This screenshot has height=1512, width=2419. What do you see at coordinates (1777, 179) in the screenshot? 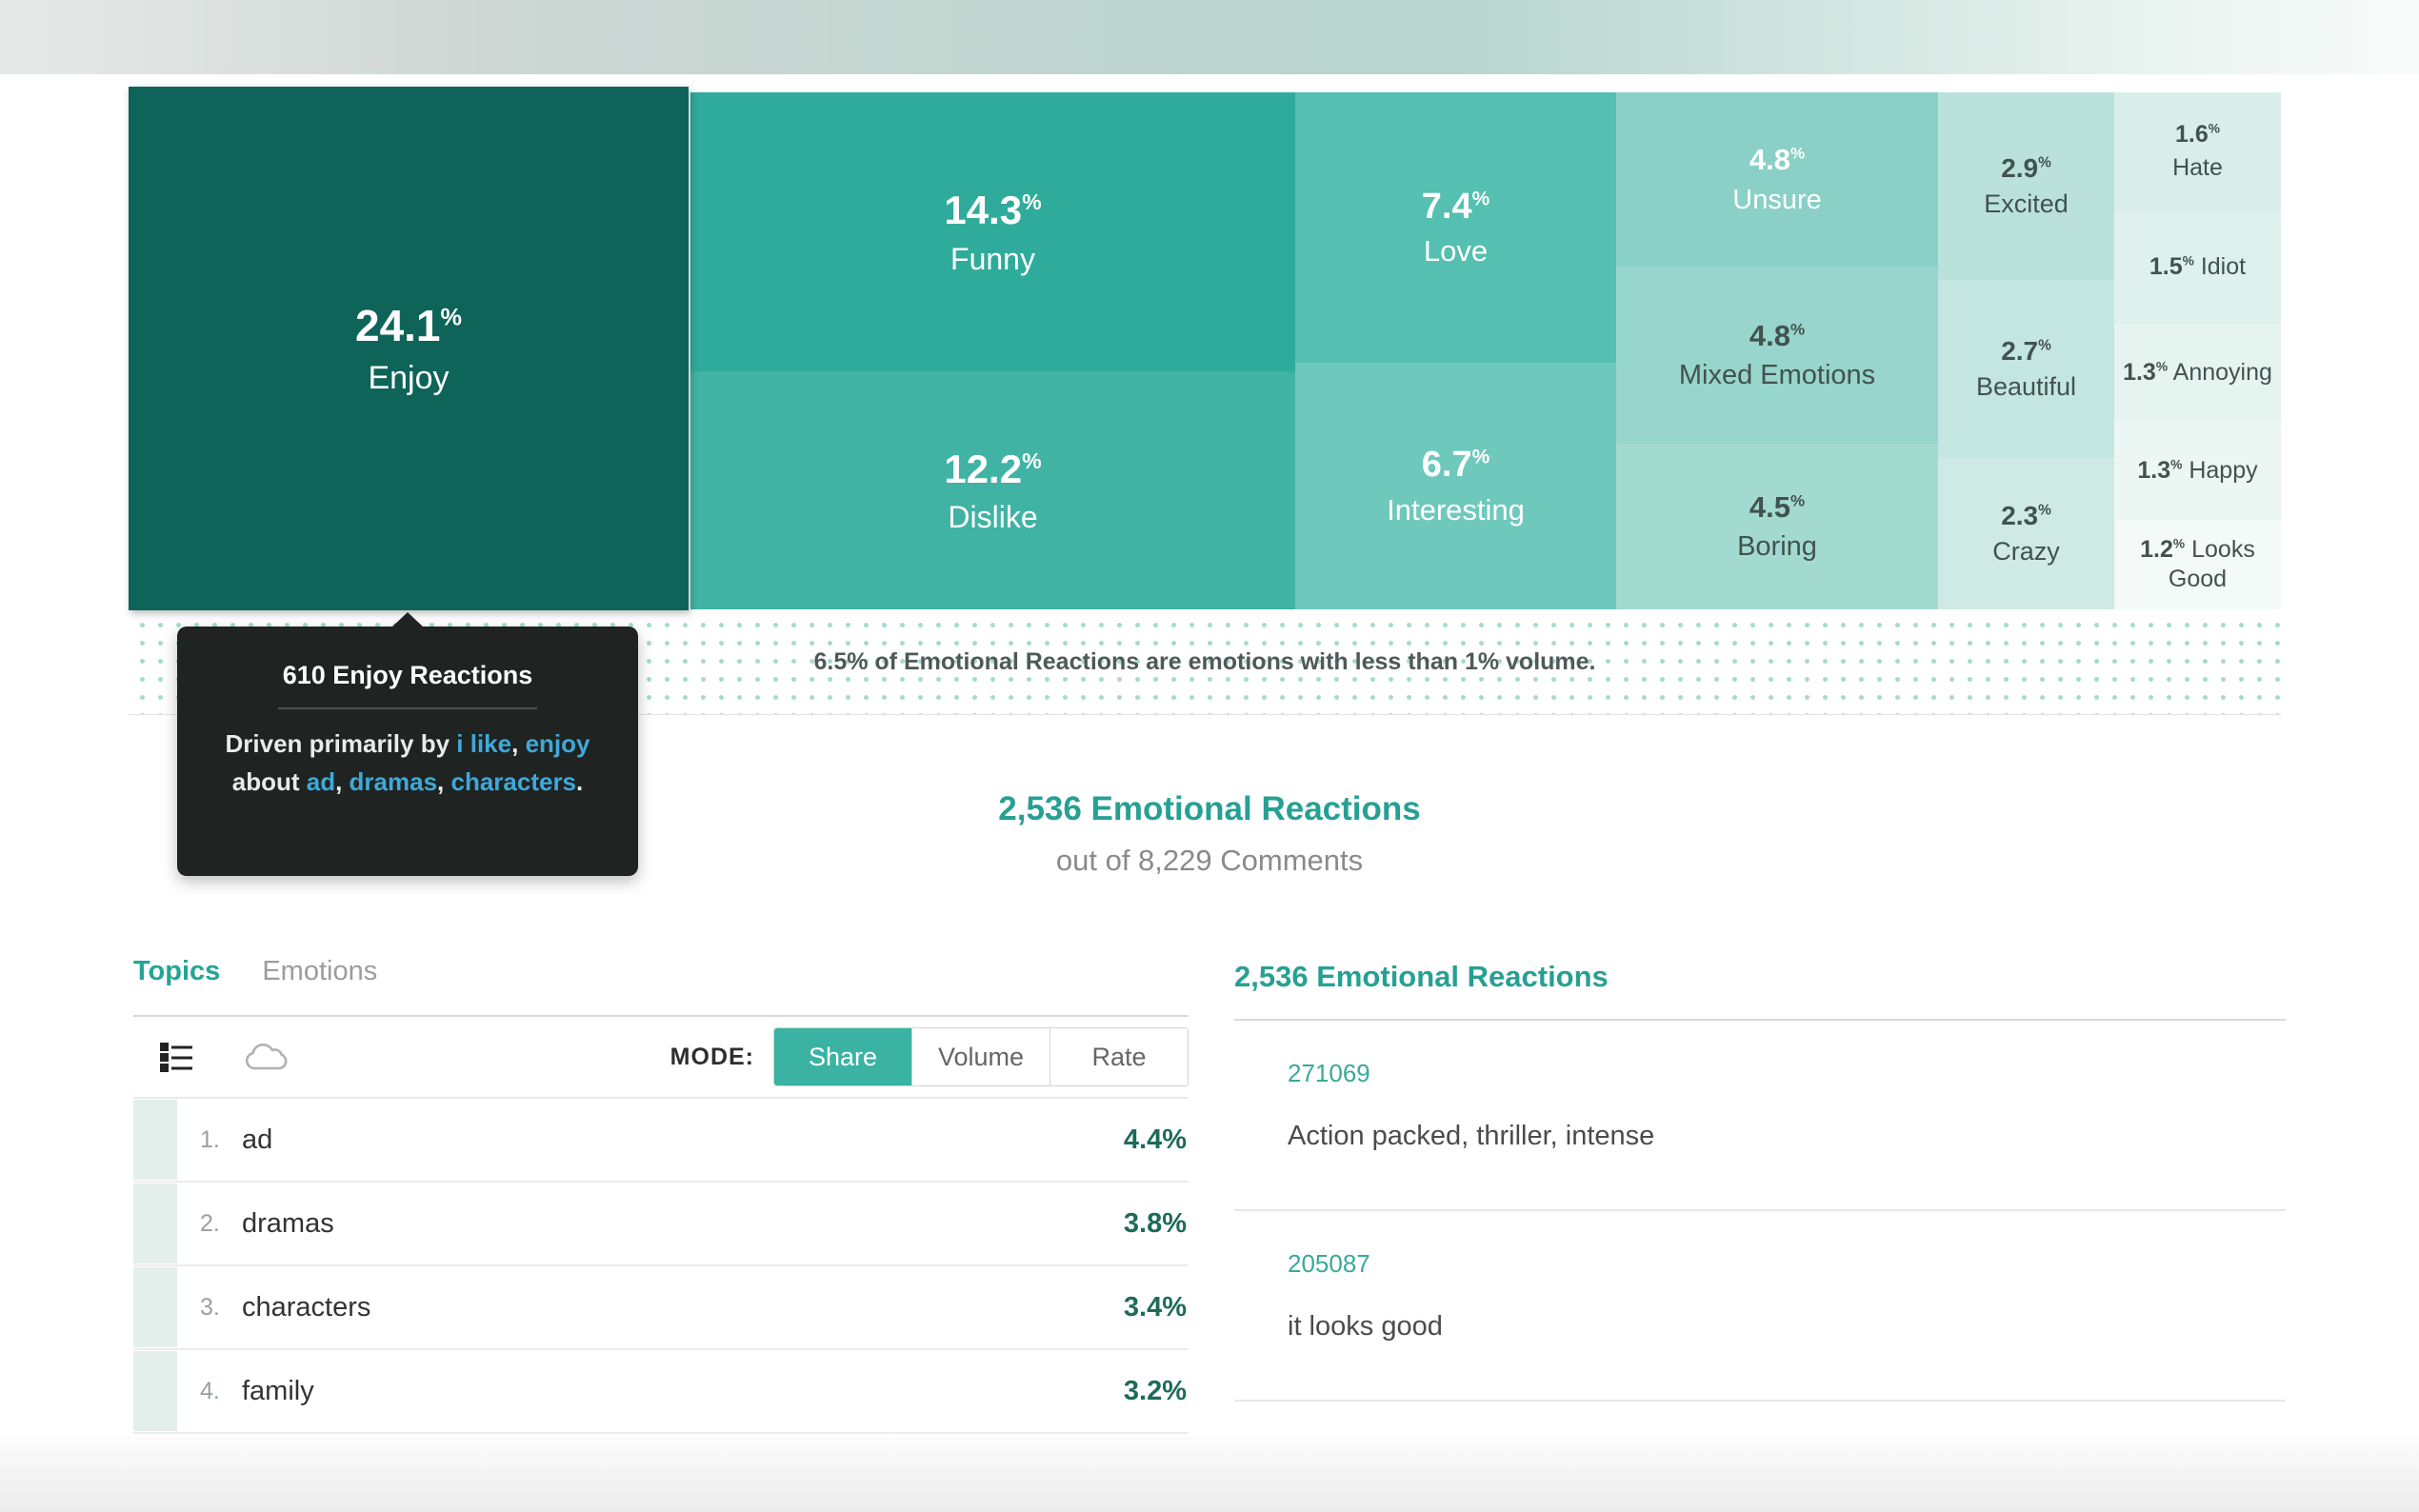
I see `treemap-cell-unsure: 4.8% Unsure` at bounding box center [1777, 179].